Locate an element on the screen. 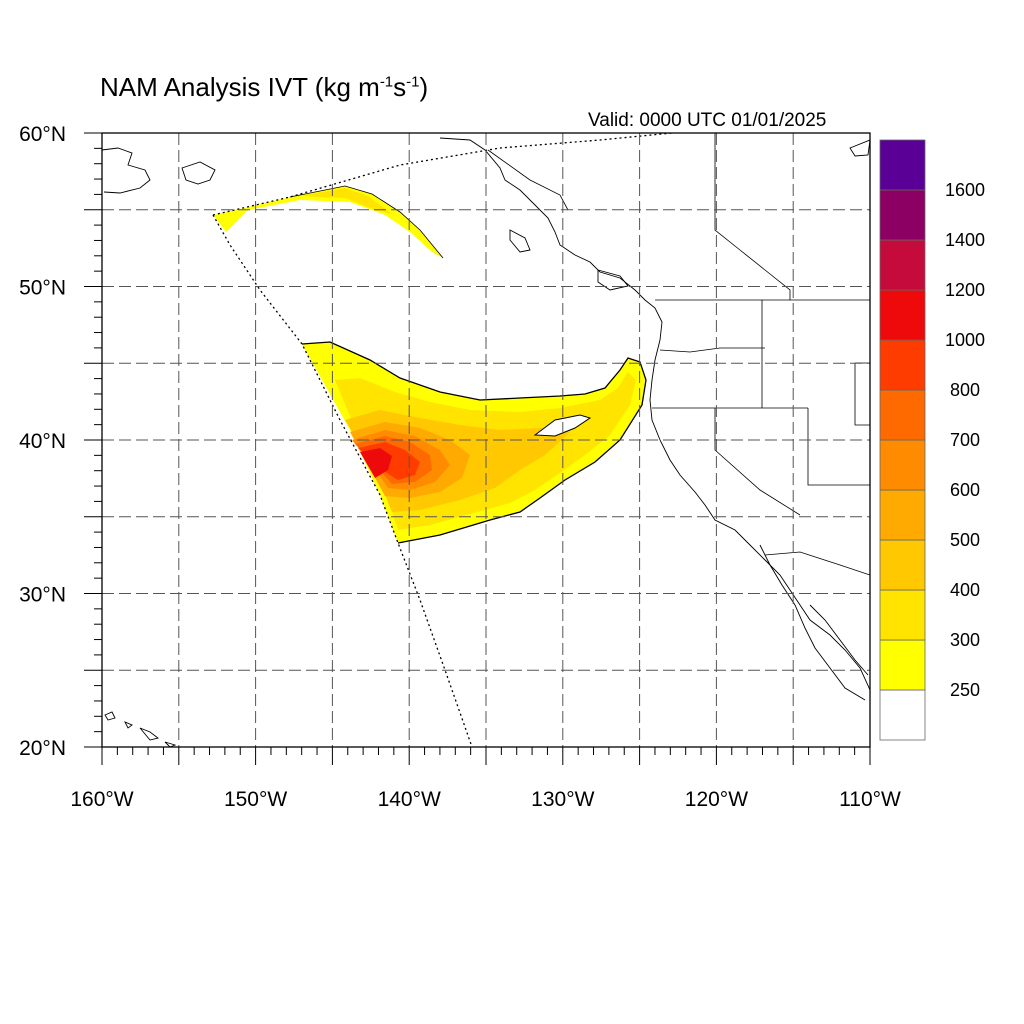 The height and width of the screenshot is (1024, 1024). ivt-plume-north-core is located at coordinates (346, 201).